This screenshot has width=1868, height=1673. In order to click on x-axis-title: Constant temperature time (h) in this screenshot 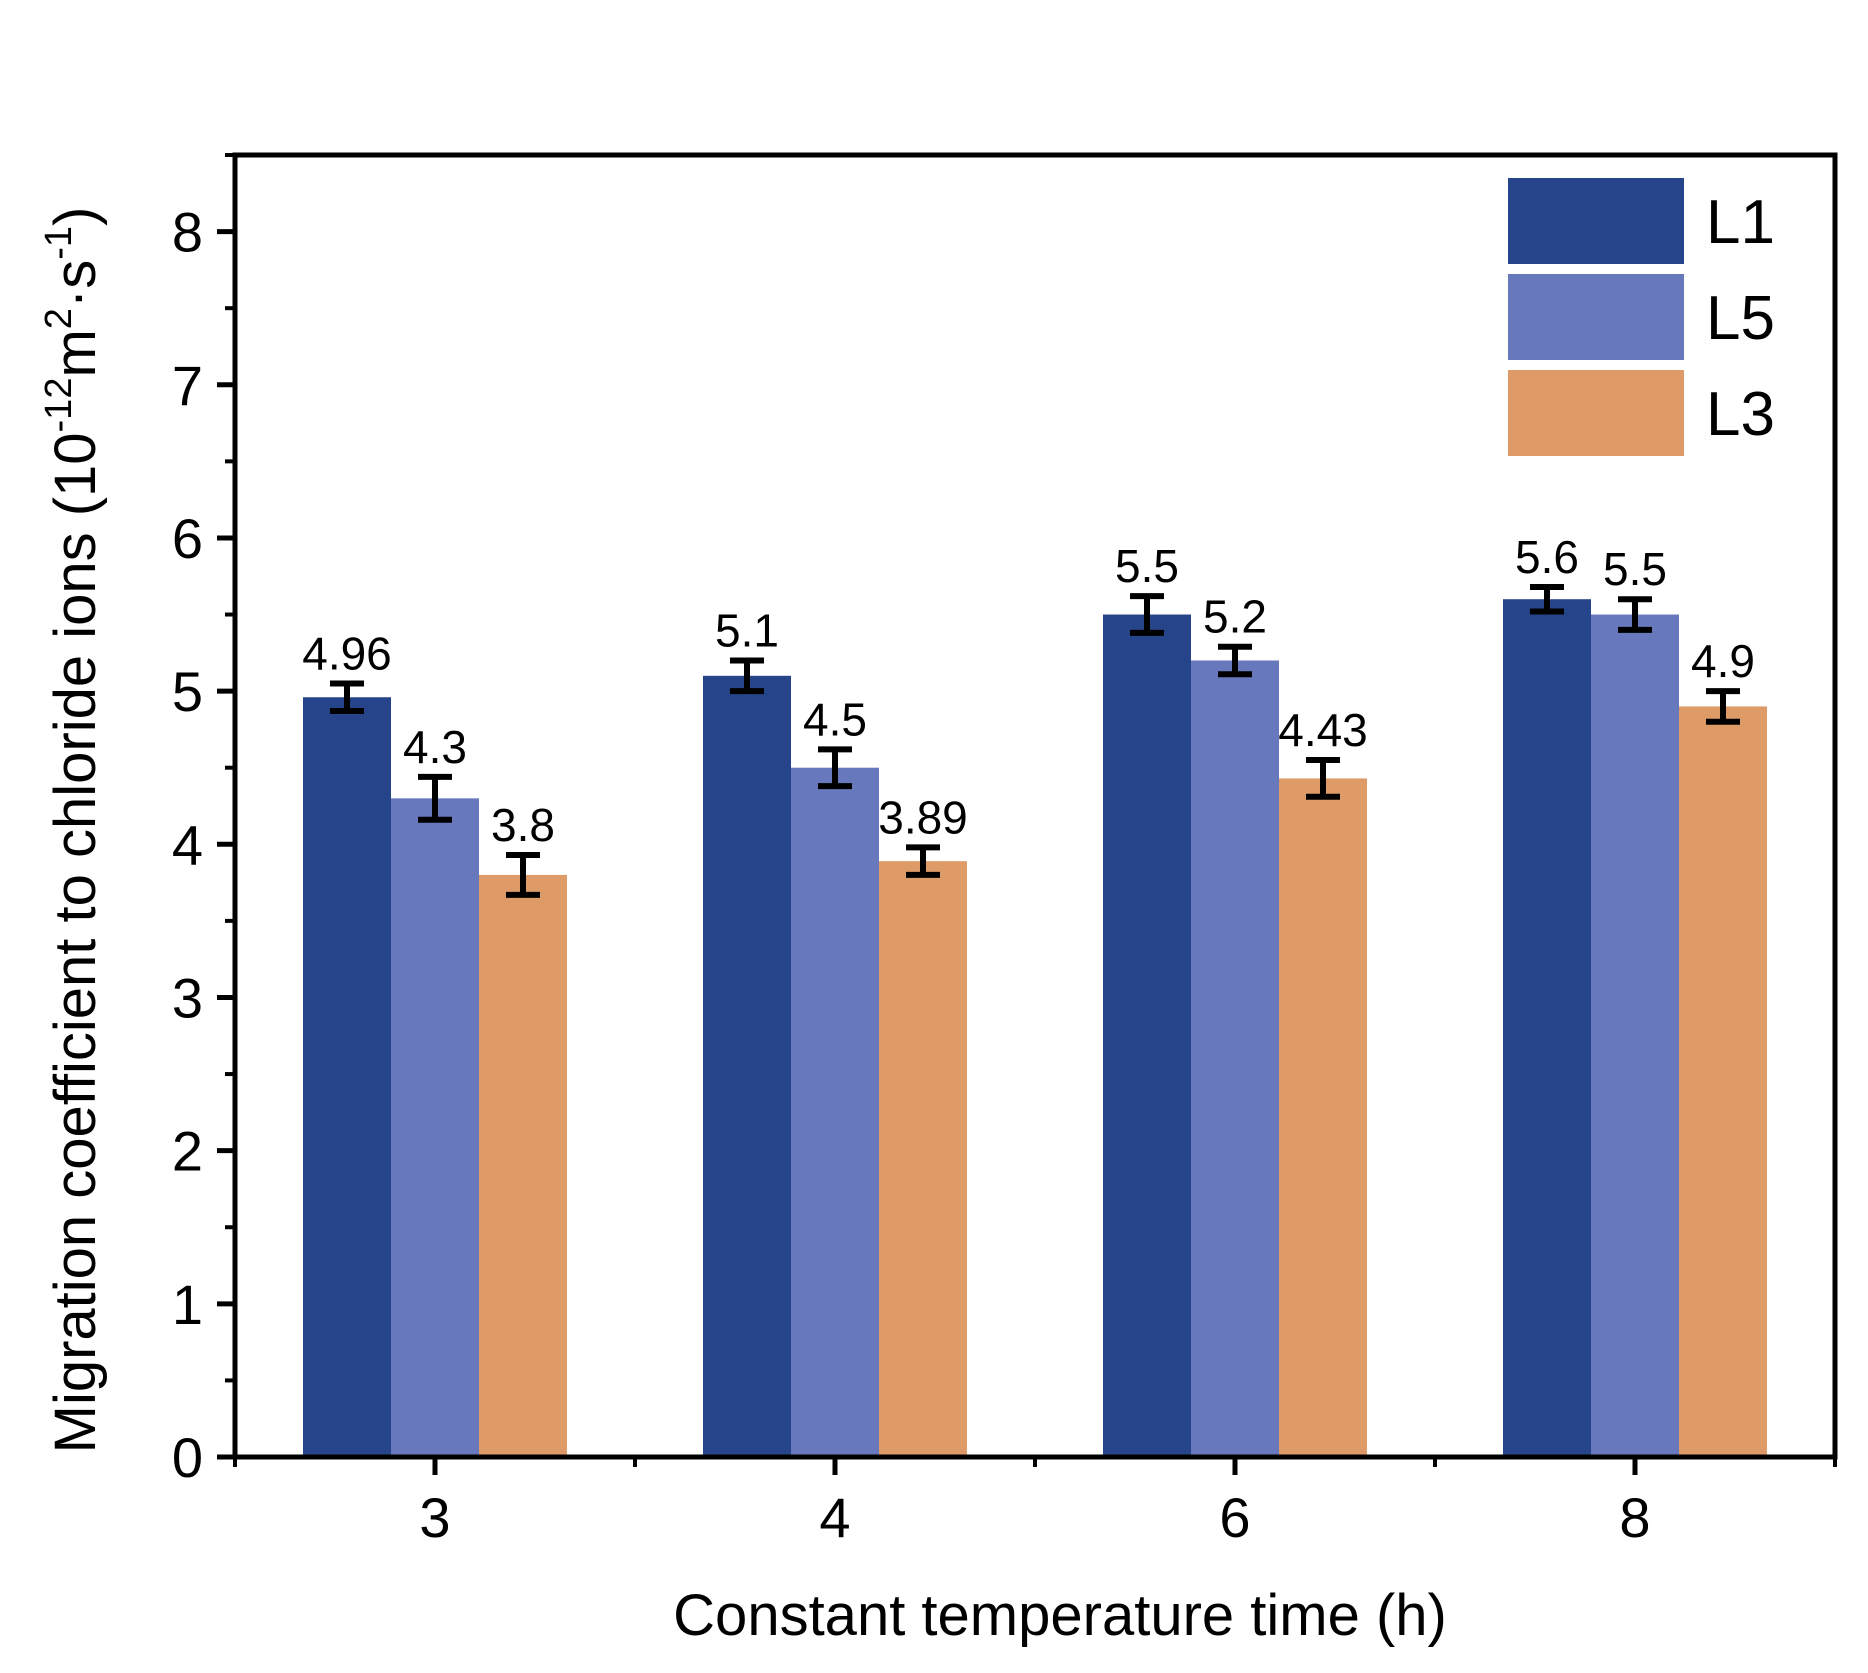, I will do `click(1060, 1615)`.